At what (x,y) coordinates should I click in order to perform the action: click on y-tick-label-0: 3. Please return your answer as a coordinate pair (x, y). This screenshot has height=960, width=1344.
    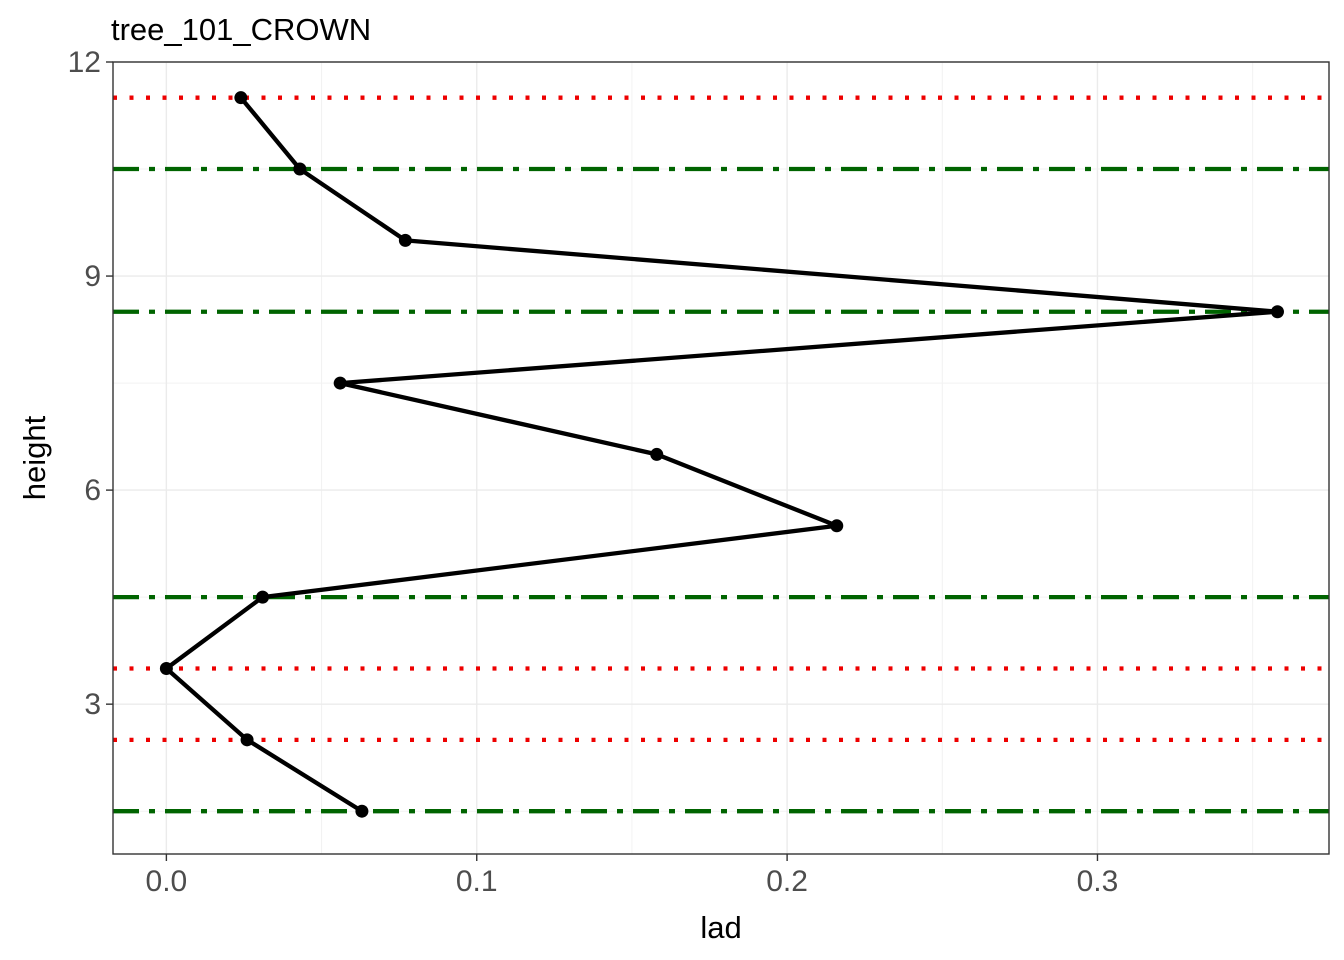
    Looking at the image, I should click on (92, 704).